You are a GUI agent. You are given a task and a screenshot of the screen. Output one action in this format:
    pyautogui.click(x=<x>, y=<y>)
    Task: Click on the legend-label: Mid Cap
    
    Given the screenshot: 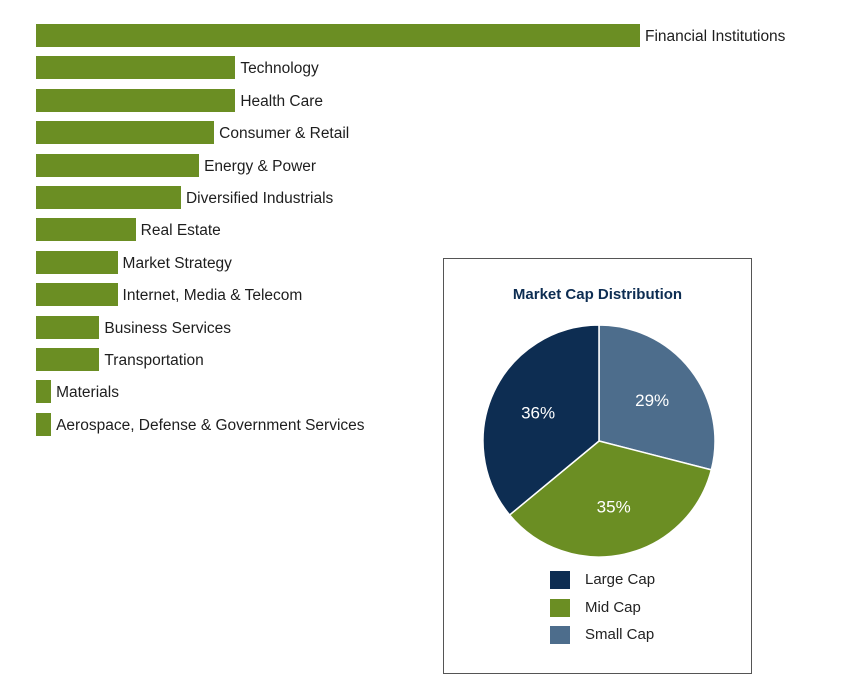 What is the action you would take?
    pyautogui.click(x=613, y=607)
    